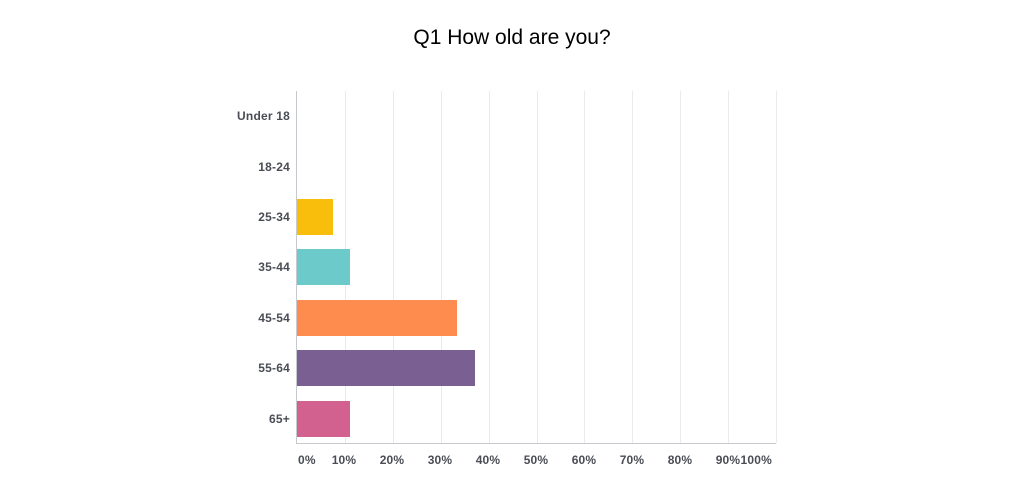 This screenshot has height=495, width=1024. What do you see at coordinates (393, 267) in the screenshot?
I see `gridline-20%` at bounding box center [393, 267].